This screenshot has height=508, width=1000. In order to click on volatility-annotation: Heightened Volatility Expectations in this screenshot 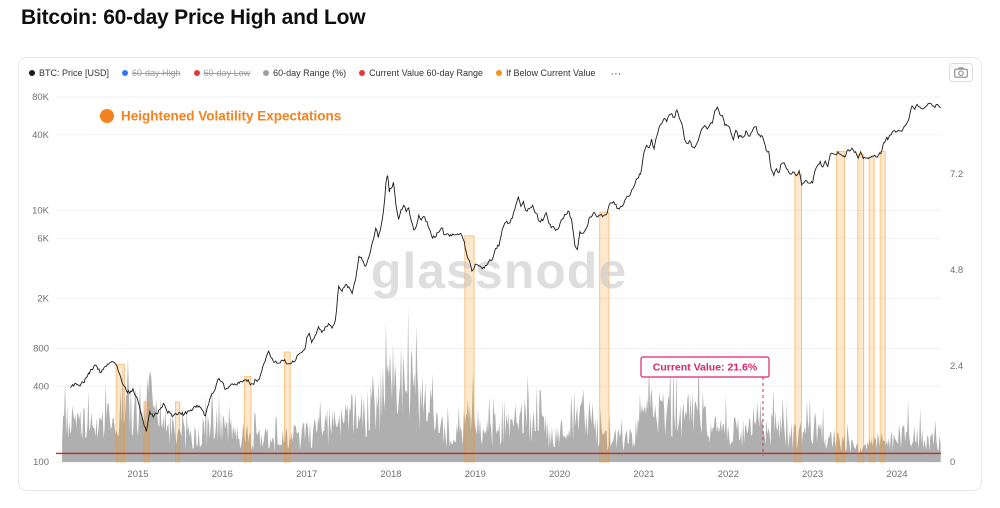, I will do `click(231, 116)`.